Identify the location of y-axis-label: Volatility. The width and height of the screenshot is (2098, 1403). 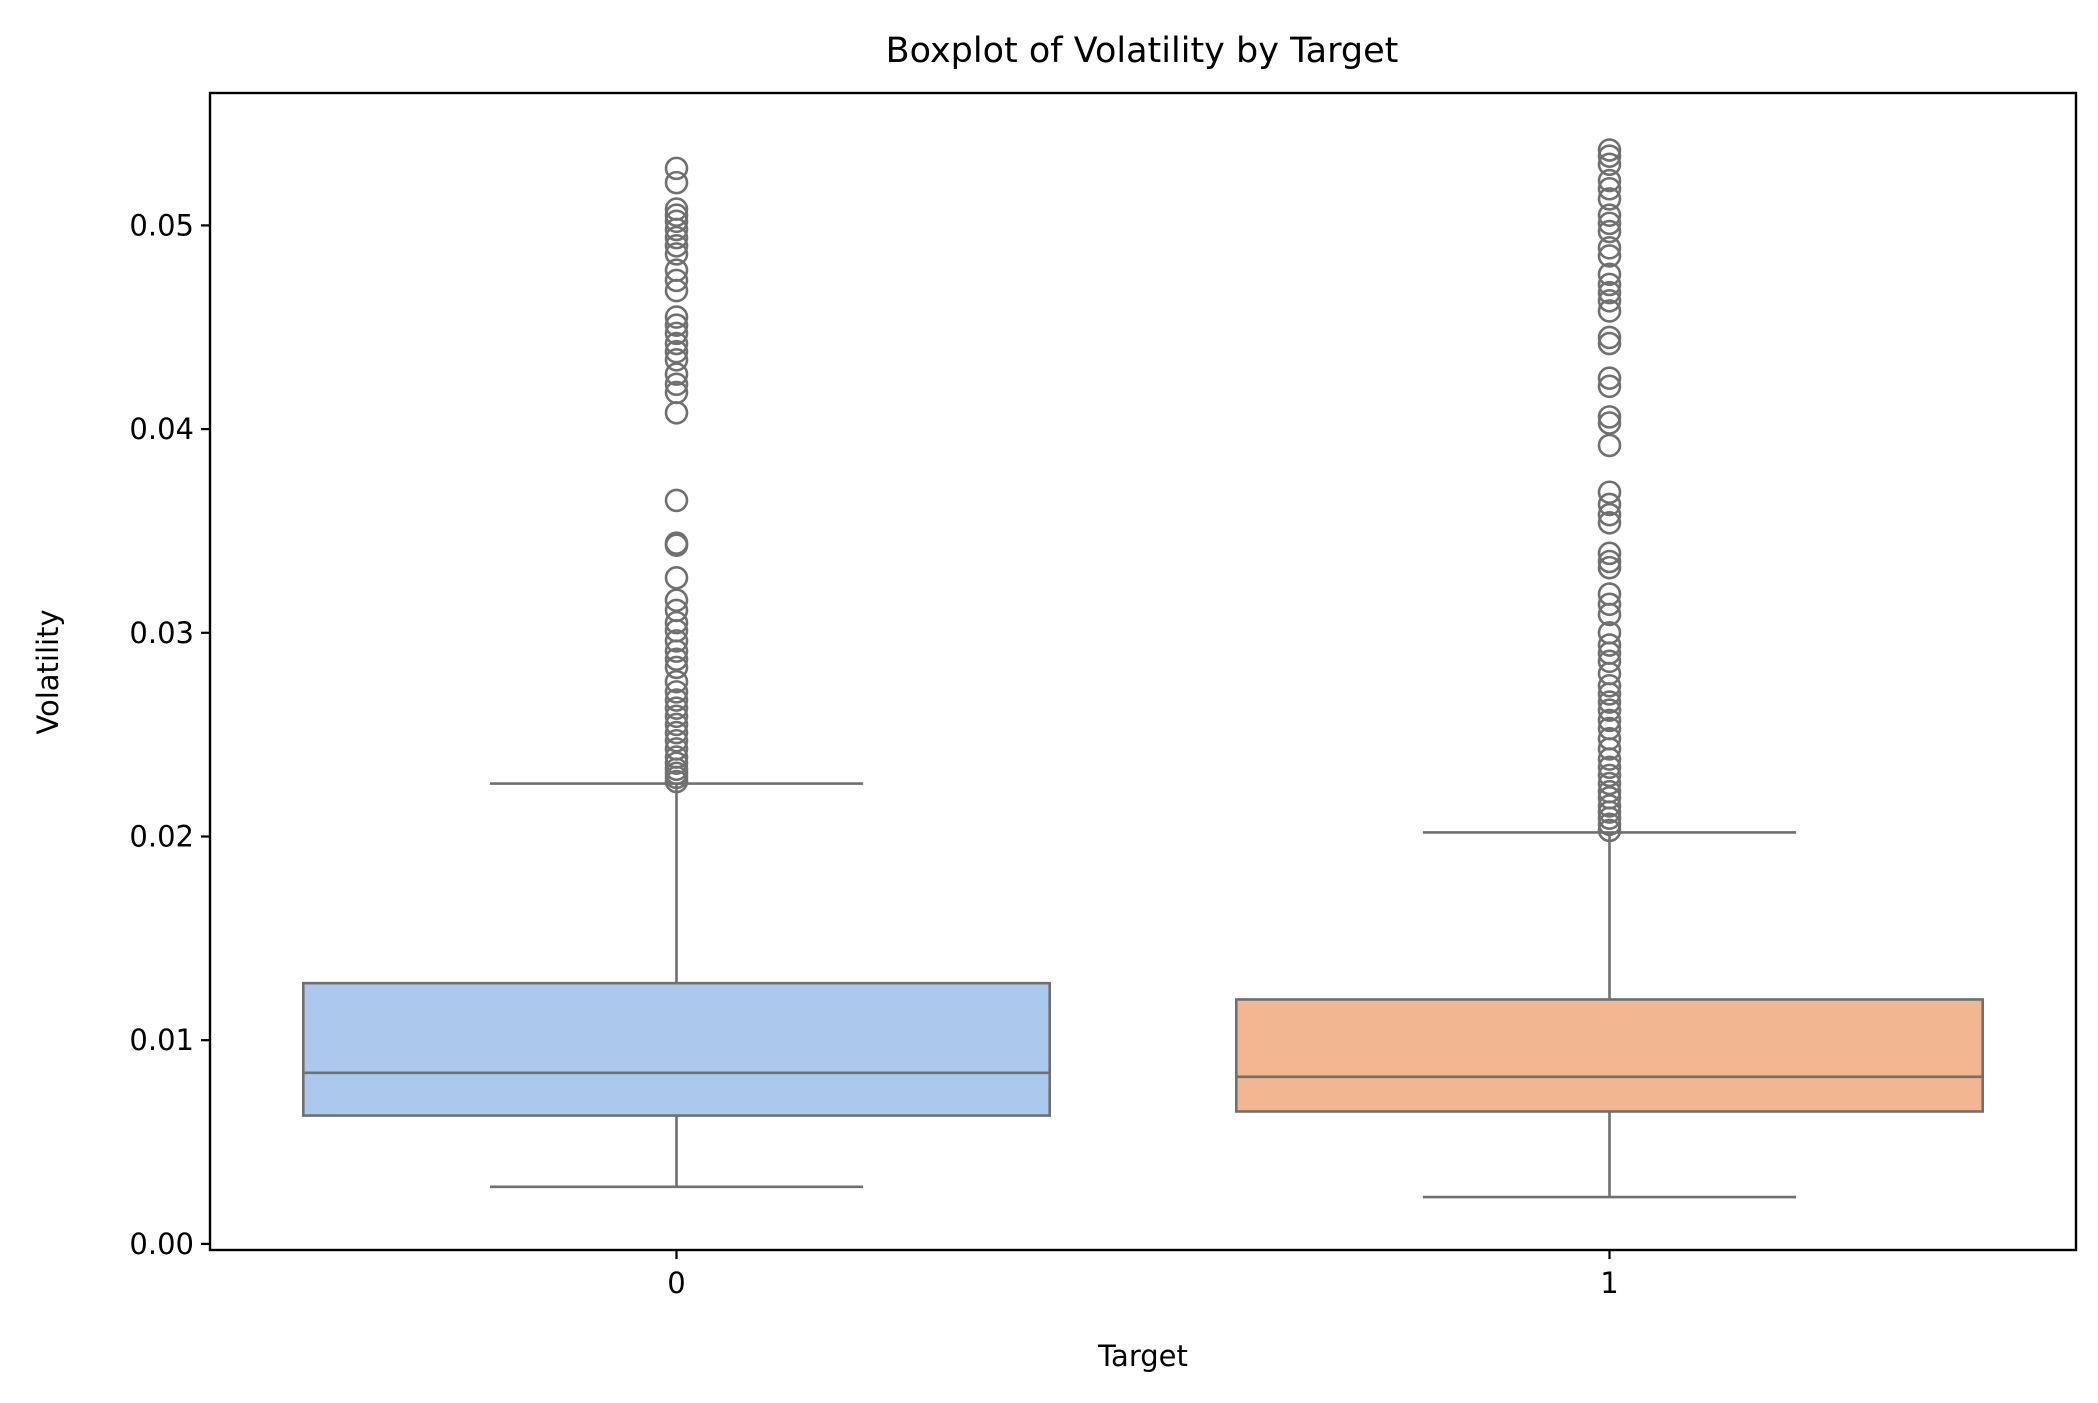
(48, 671).